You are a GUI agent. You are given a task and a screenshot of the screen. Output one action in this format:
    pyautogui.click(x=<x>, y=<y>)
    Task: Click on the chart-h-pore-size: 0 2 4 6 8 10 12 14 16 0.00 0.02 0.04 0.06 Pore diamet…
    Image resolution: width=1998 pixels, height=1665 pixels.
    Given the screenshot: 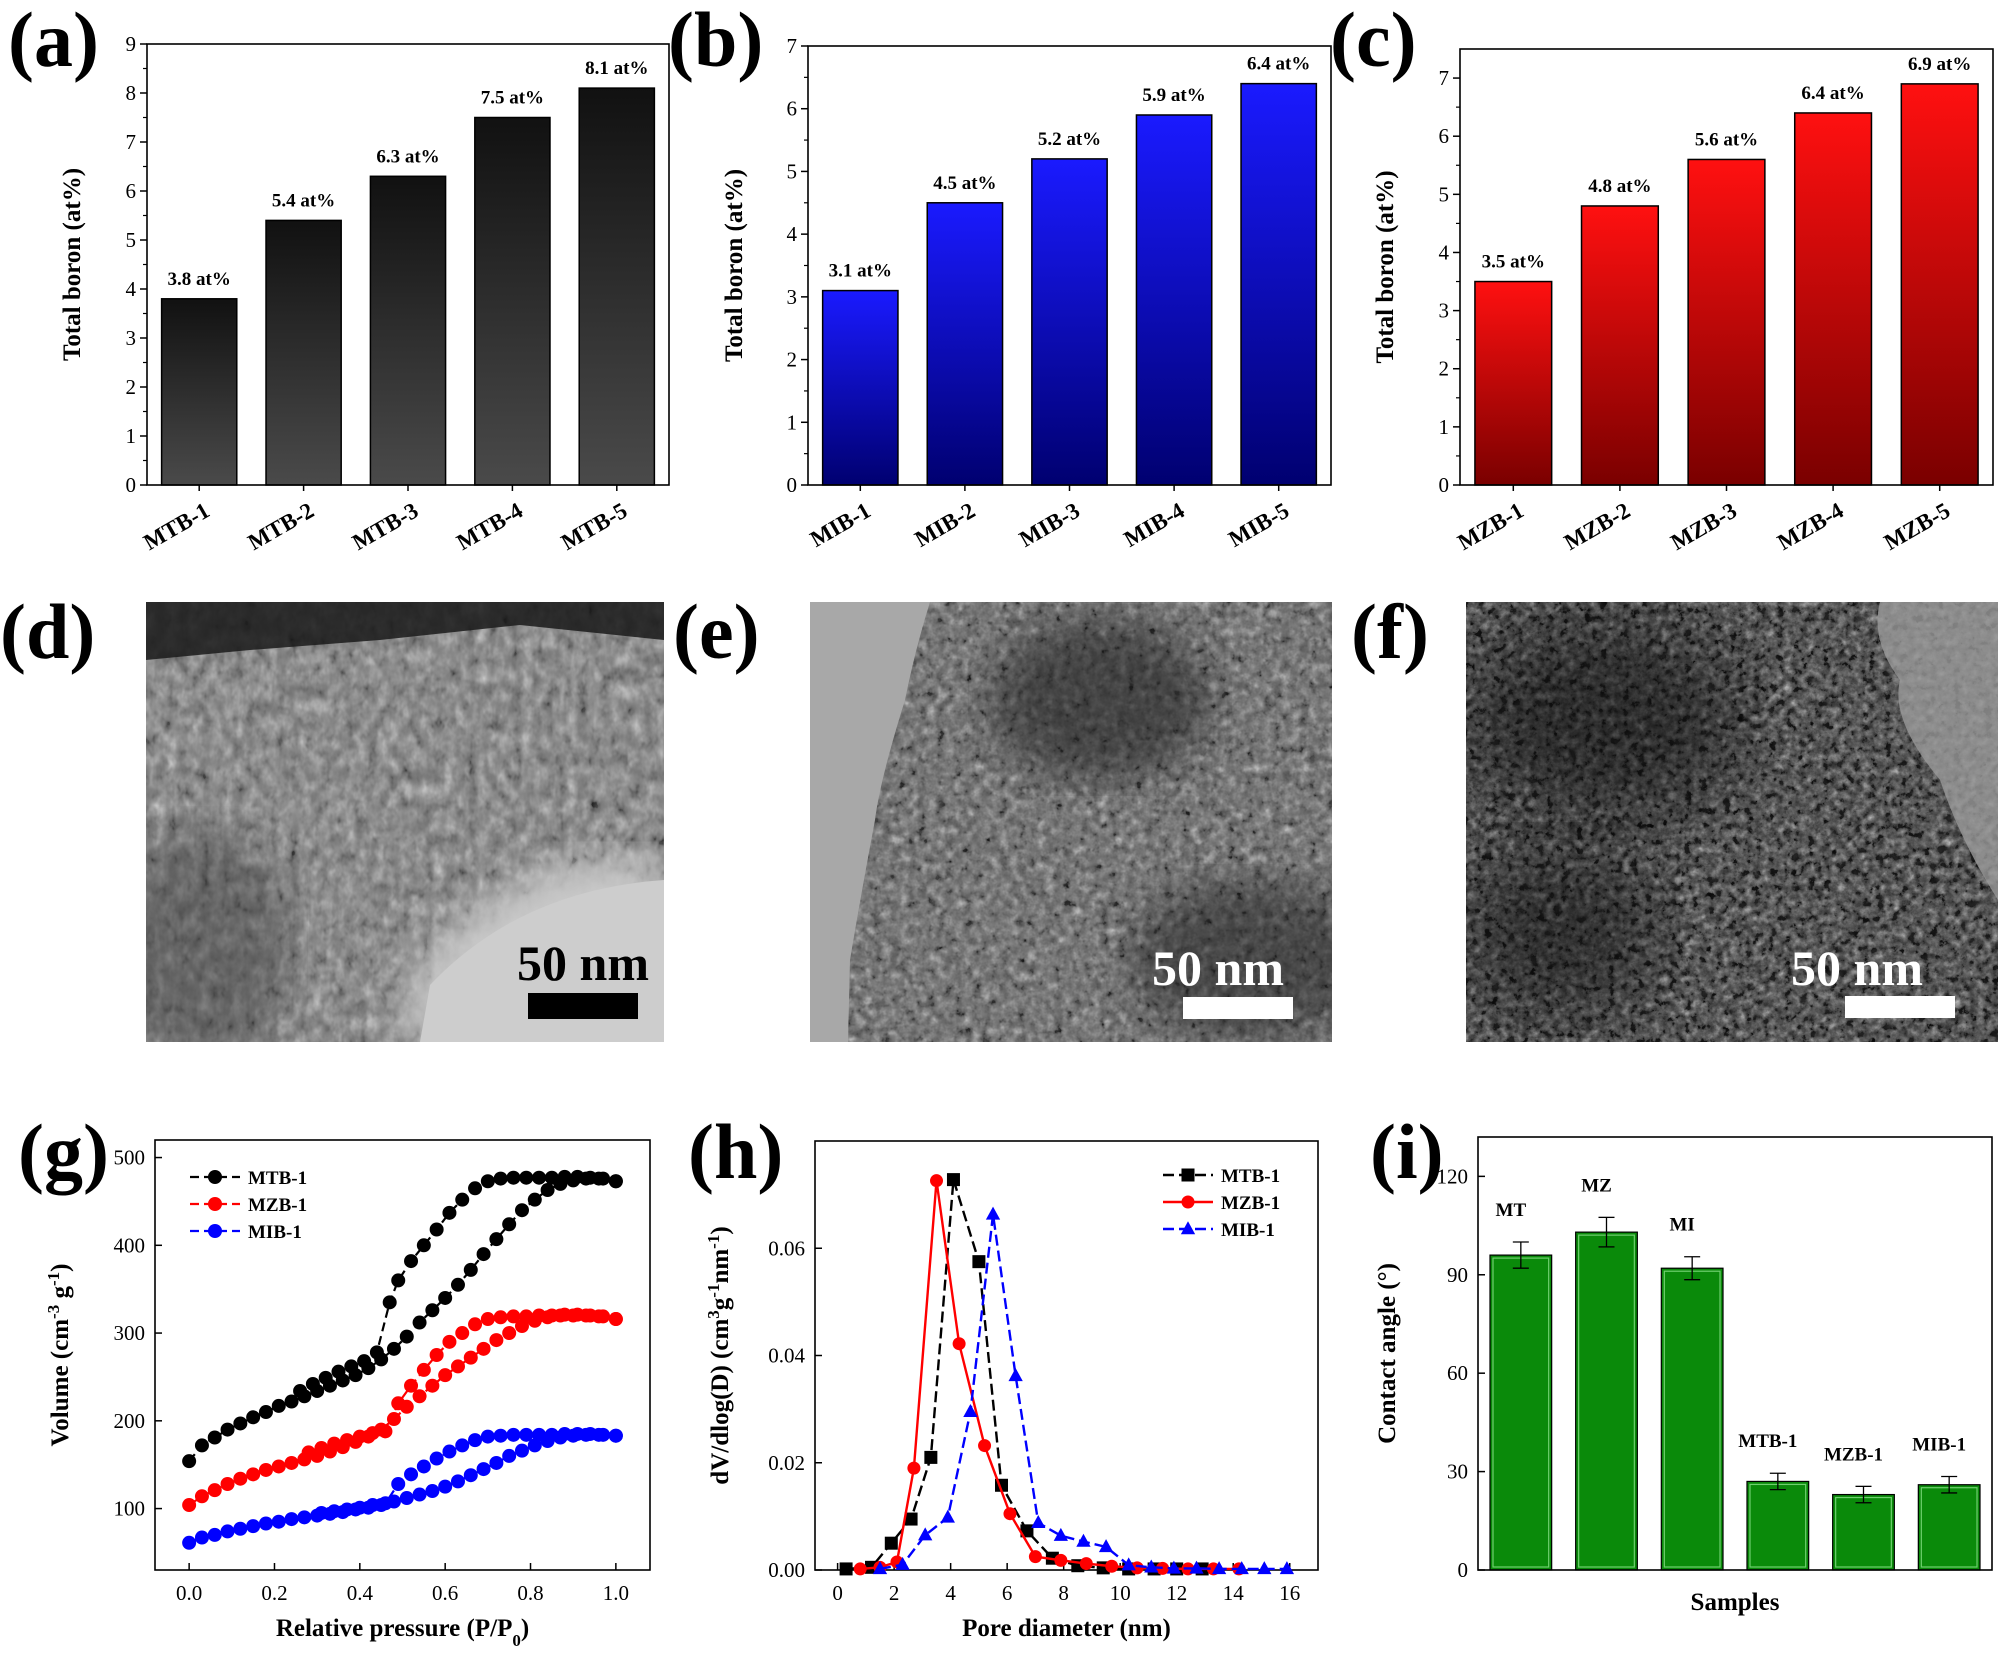 What is the action you would take?
    pyautogui.click(x=1011, y=1391)
    